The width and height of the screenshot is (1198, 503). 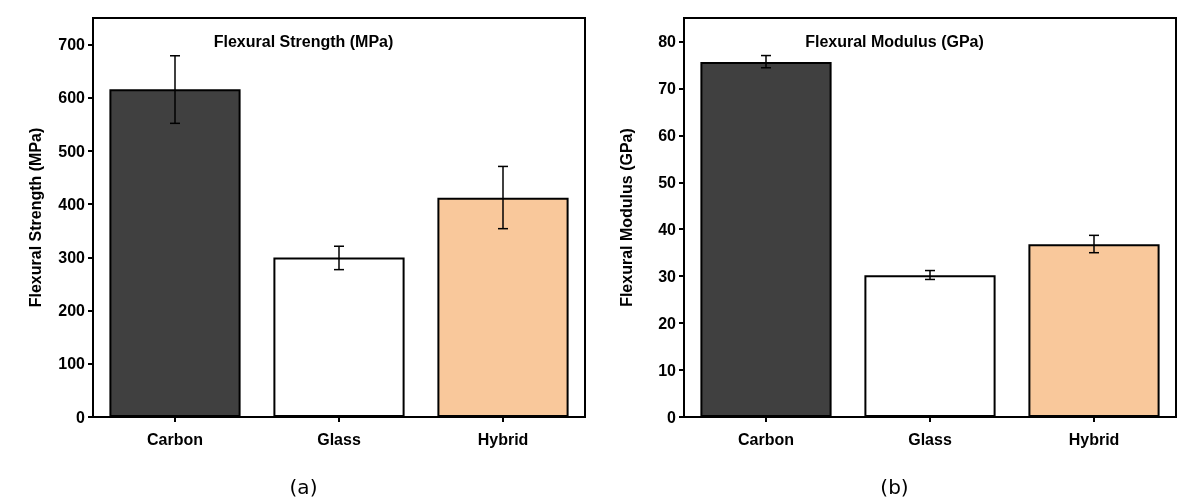 What do you see at coordinates (667, 276) in the screenshot?
I see `y-tick-label: 30` at bounding box center [667, 276].